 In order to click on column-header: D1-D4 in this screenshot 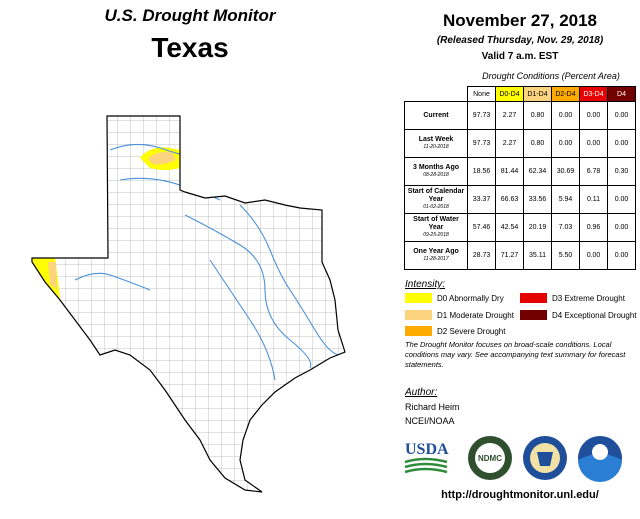, I will do `click(537, 94)`.